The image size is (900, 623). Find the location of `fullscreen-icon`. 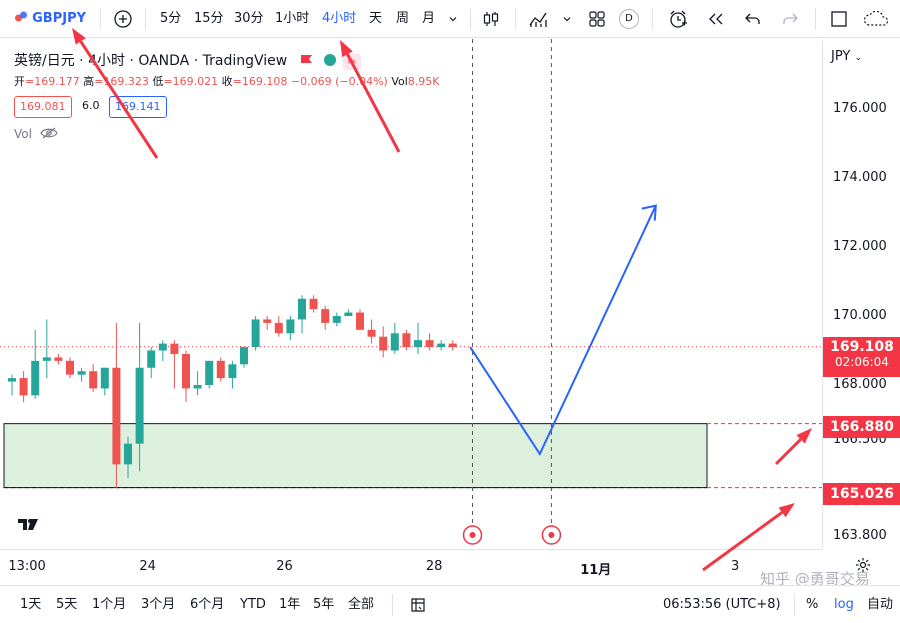

fullscreen-icon is located at coordinates (839, 19).